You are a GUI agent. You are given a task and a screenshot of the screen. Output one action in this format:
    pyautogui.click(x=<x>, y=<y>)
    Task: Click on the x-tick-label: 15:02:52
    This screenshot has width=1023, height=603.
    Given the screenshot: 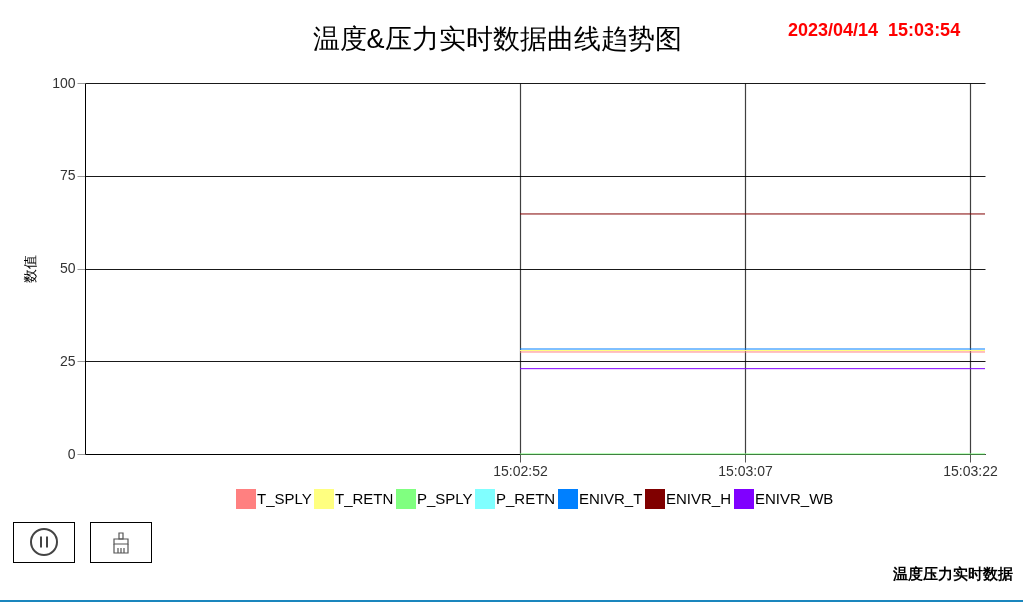 What is the action you would take?
    pyautogui.click(x=520, y=470)
    